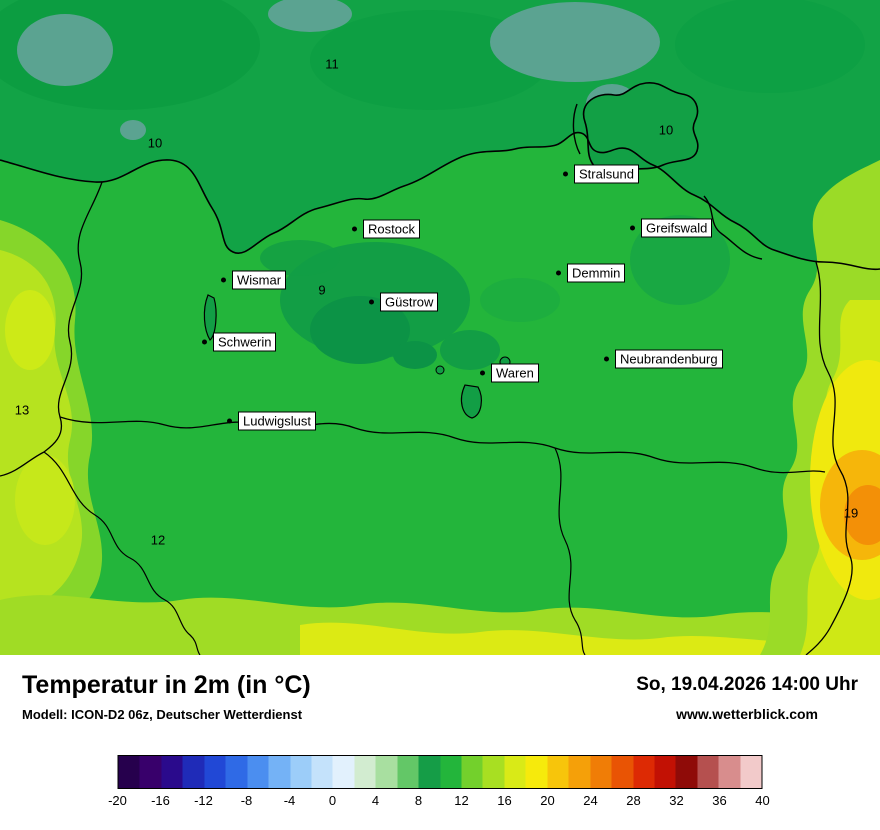  What do you see at coordinates (322, 290) in the screenshot?
I see `temp-value-label: 9` at bounding box center [322, 290].